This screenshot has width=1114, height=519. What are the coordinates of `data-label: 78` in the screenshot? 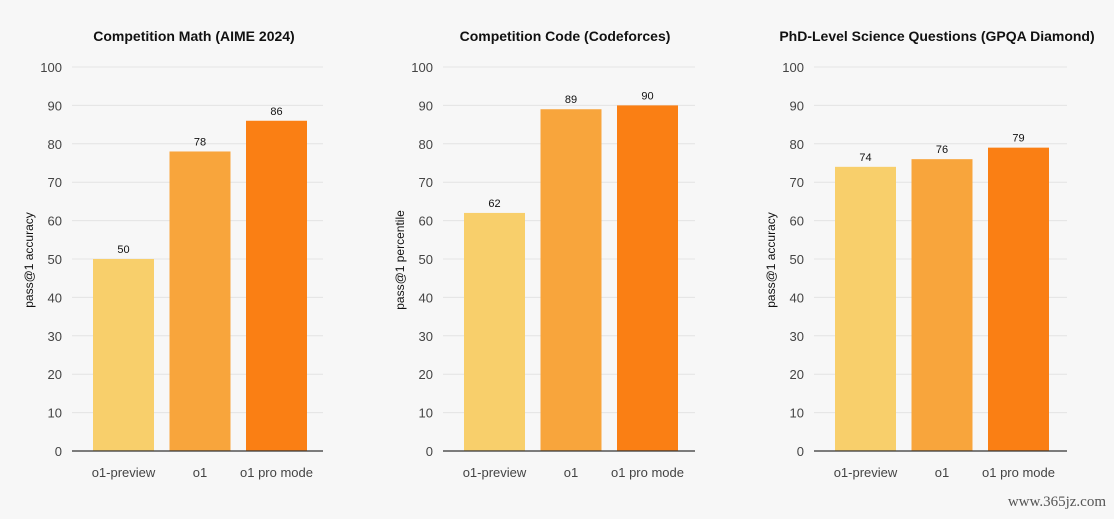 It's located at (200, 142).